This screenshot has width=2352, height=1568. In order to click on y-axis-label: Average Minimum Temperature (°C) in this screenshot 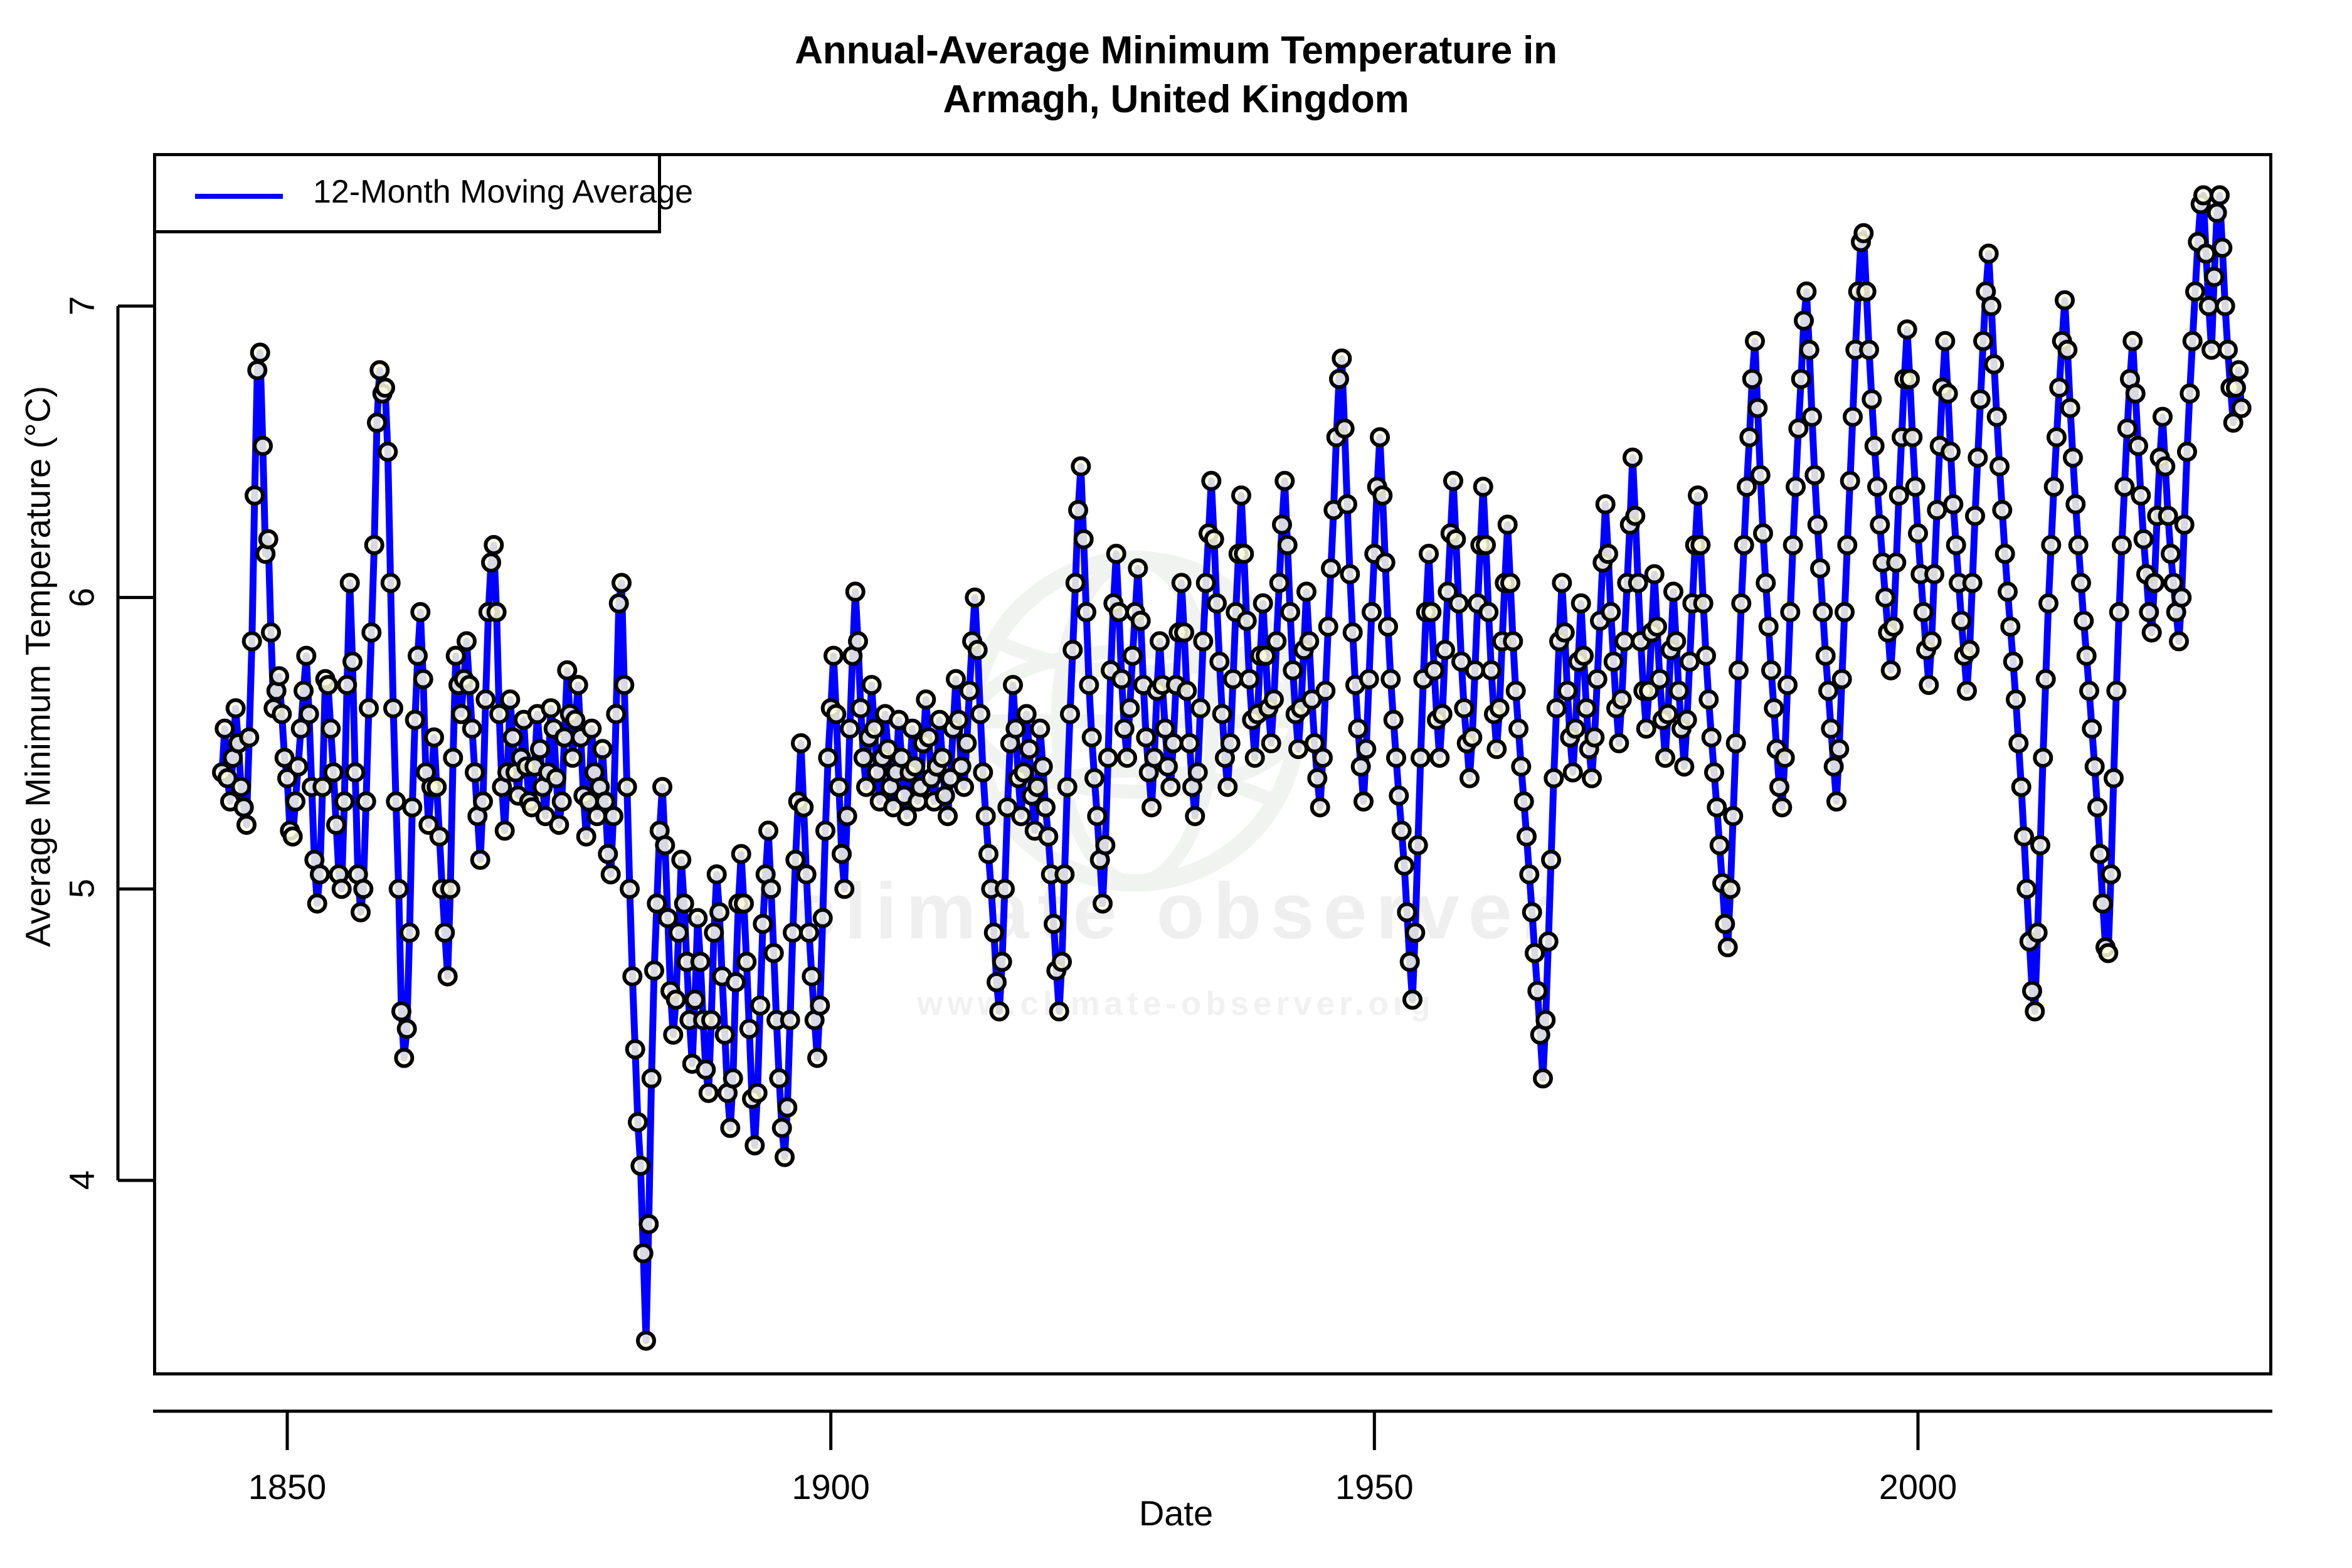, I will do `click(38, 667)`.